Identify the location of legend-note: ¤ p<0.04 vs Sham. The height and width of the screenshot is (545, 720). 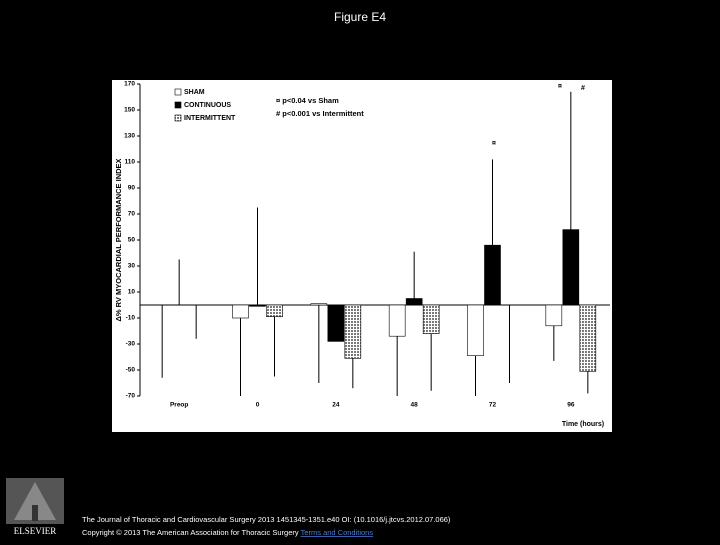
(307, 100).